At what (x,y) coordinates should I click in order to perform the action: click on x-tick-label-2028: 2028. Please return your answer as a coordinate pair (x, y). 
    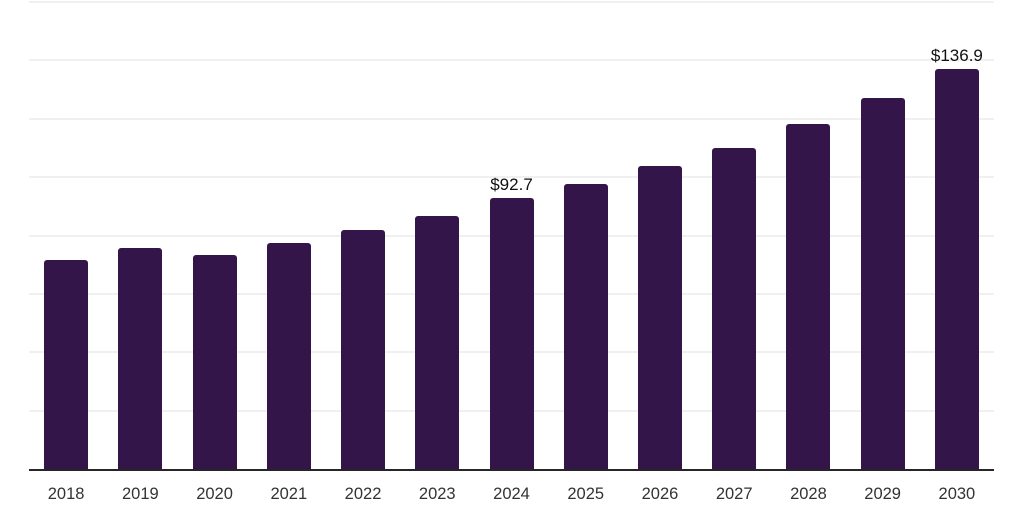
    Looking at the image, I should click on (808, 494).